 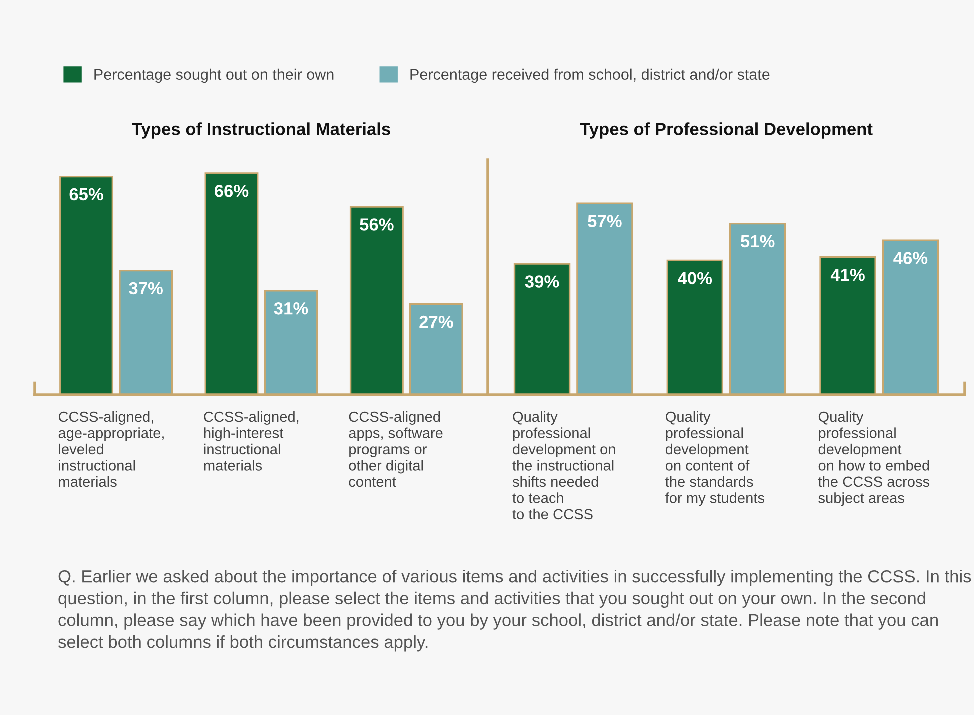 I want to click on x-tick-label: CCSS-aligned apps, software programs or other digital content, so click(x=396, y=449).